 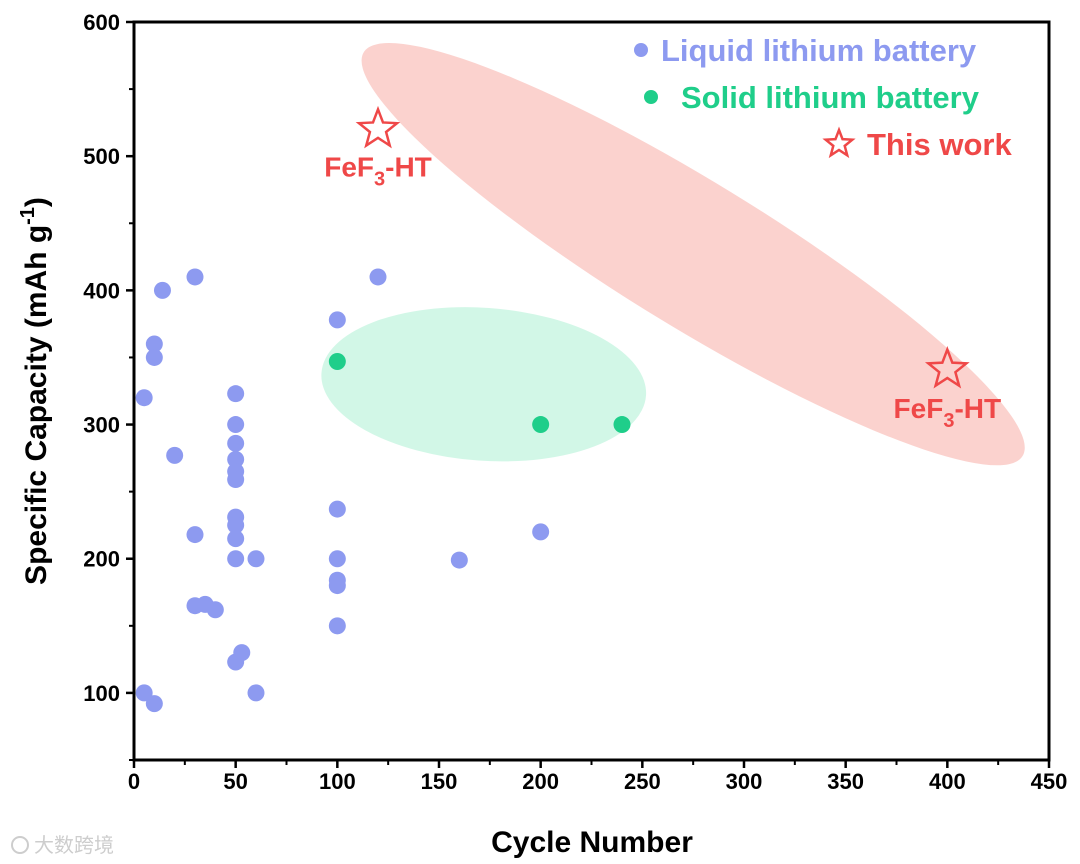 What do you see at coordinates (845, 781) in the screenshot?
I see `x-tick-label: 350` at bounding box center [845, 781].